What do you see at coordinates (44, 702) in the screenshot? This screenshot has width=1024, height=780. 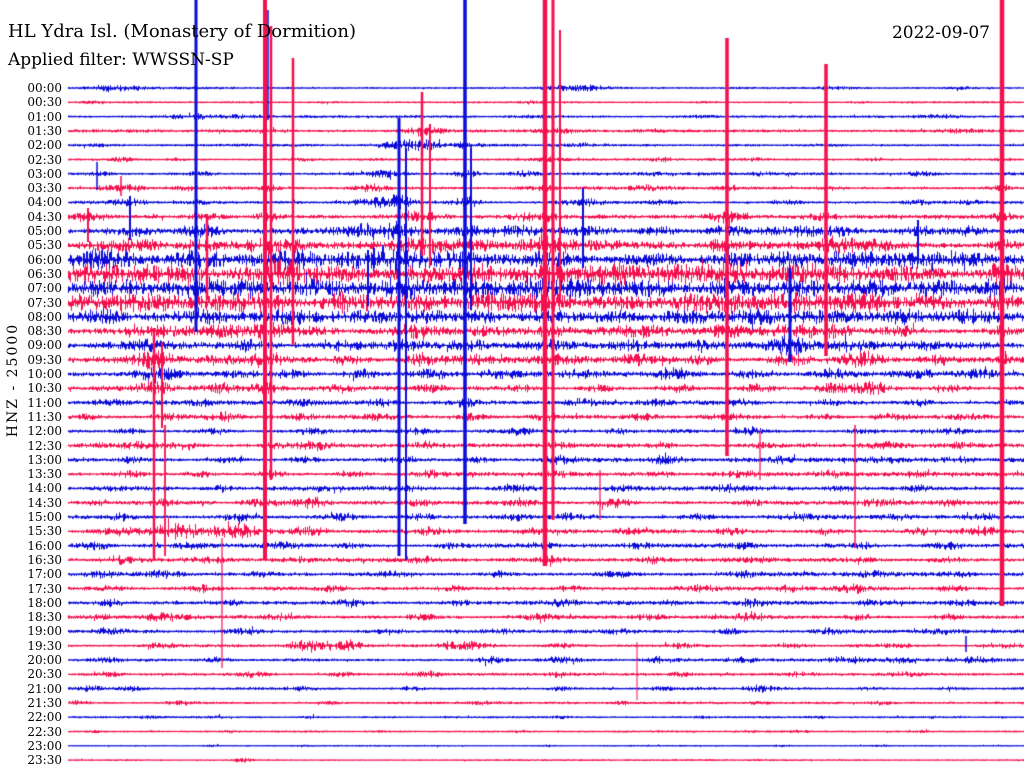 I see `time-label: 21:30` at bounding box center [44, 702].